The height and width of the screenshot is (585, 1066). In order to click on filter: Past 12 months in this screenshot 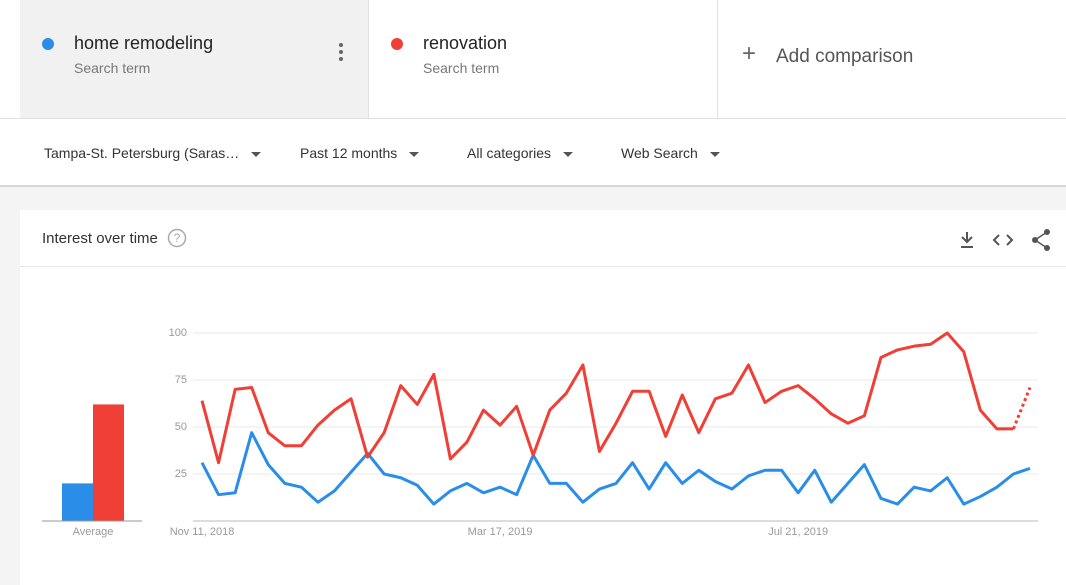, I will do `click(359, 153)`.